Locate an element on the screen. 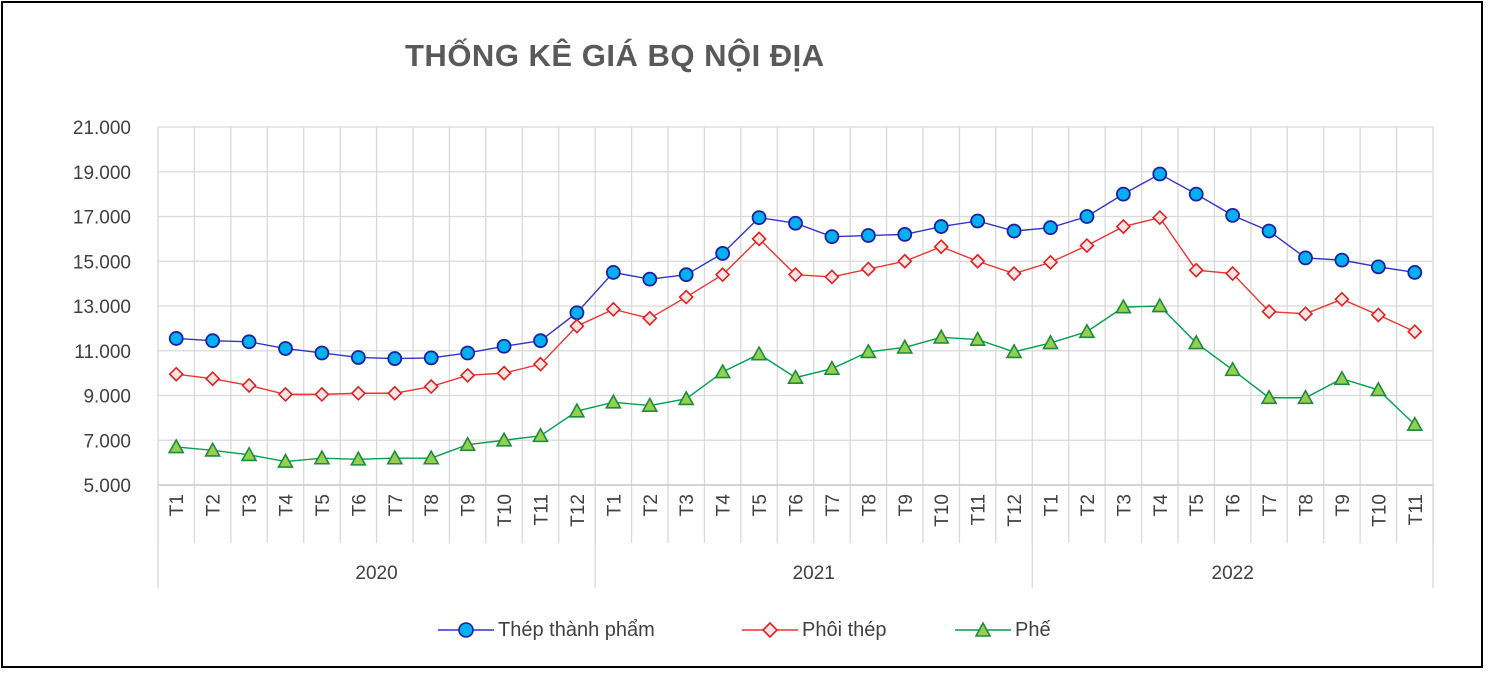 This screenshot has height=673, width=1488. chart-legend: Thép thành phẩm Phôi thép Phế is located at coordinates (744, 630).